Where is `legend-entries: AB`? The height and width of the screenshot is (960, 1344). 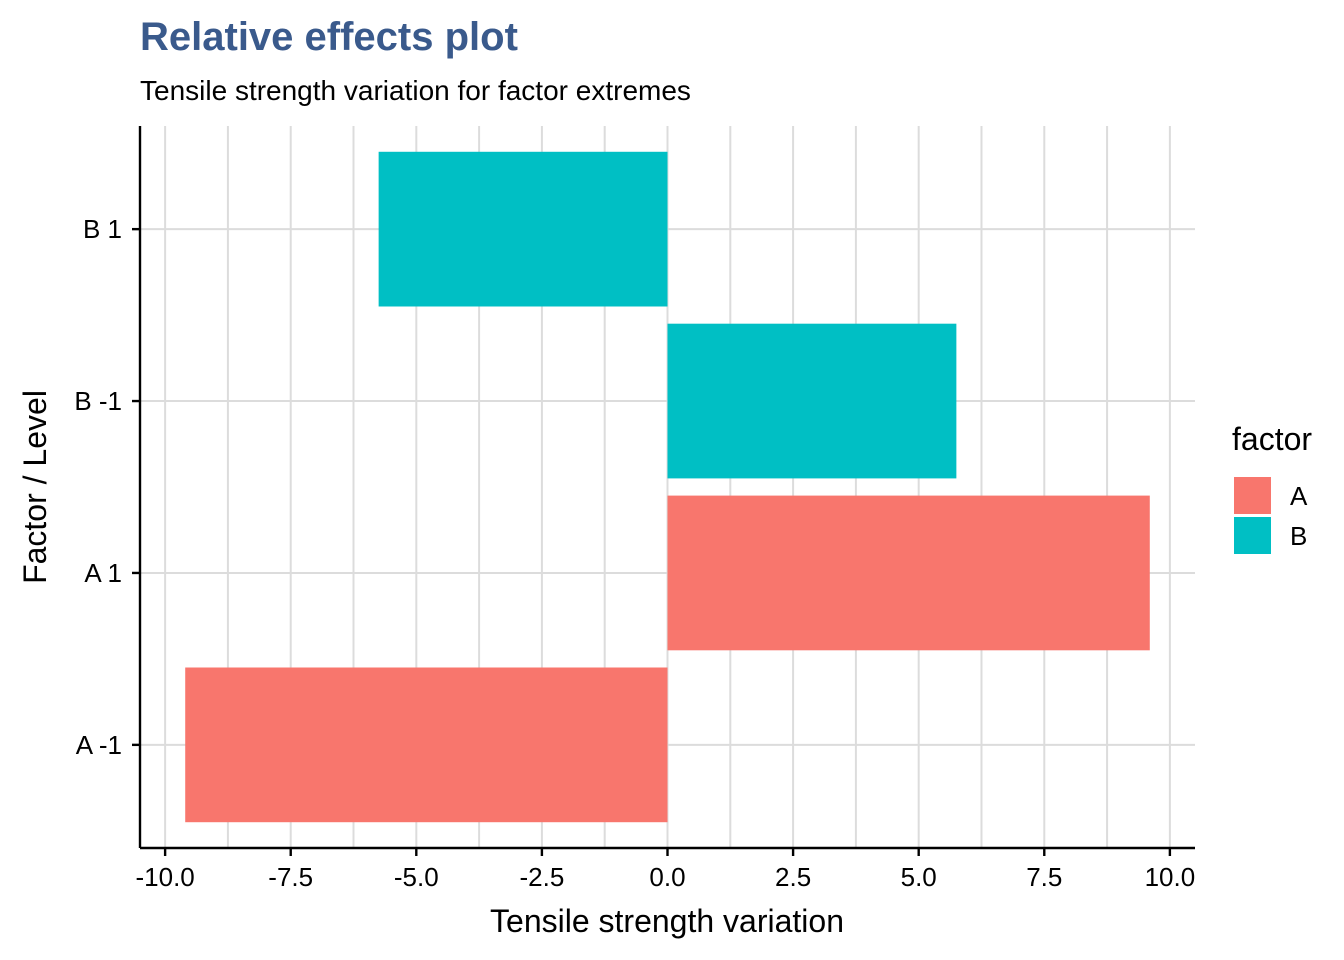 legend-entries: AB is located at coordinates (1271, 515).